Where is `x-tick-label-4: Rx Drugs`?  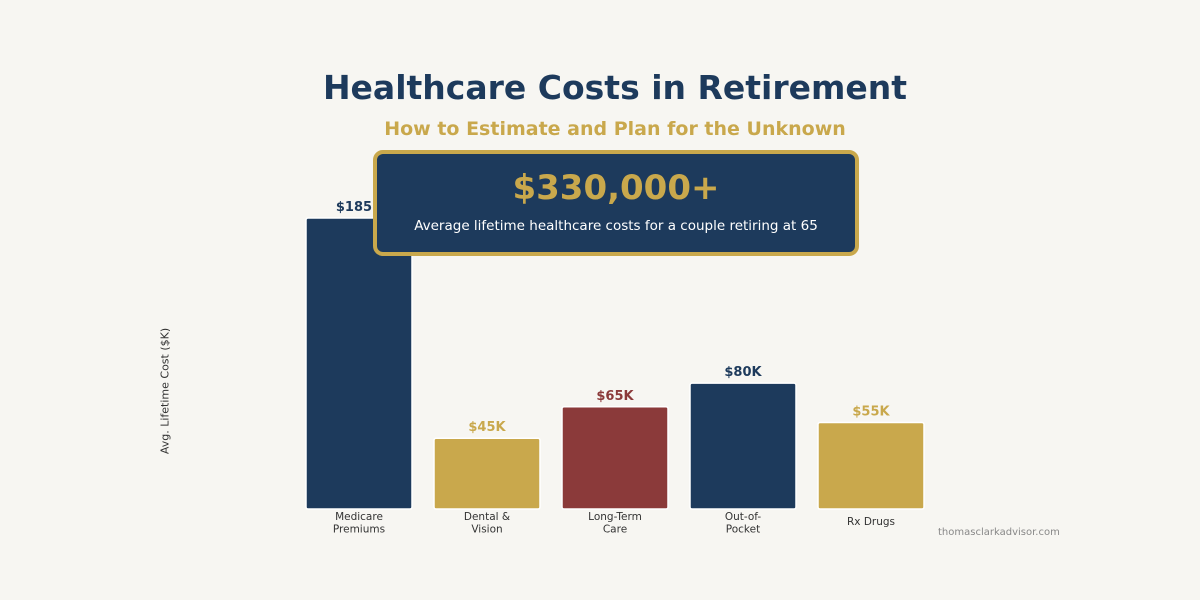 x-tick-label-4: Rx Drugs is located at coordinates (871, 522).